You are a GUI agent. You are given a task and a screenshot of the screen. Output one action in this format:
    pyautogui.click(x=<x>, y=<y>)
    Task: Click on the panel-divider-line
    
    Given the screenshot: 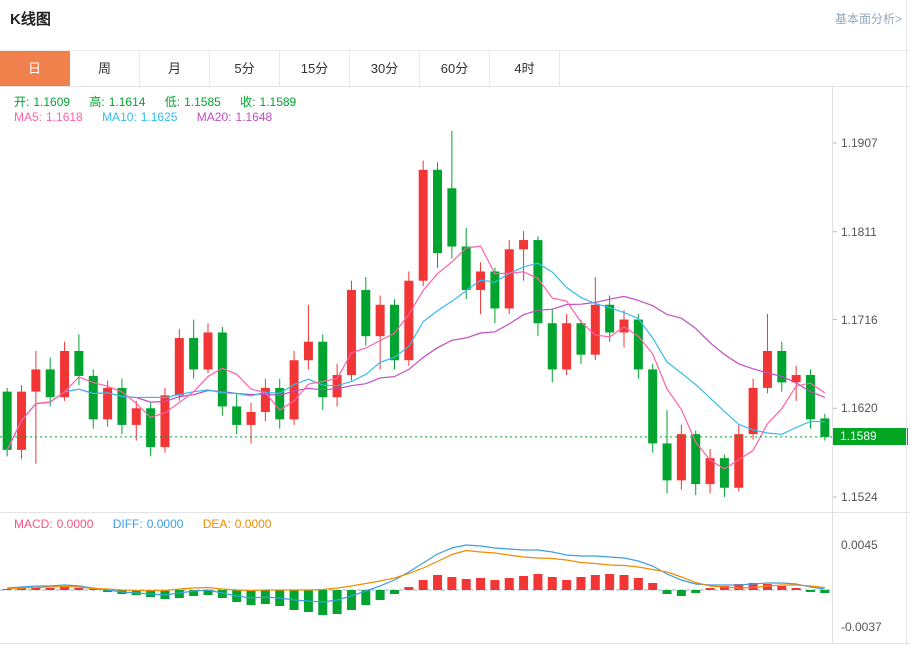 What is the action you would take?
    pyautogui.click(x=455, y=512)
    